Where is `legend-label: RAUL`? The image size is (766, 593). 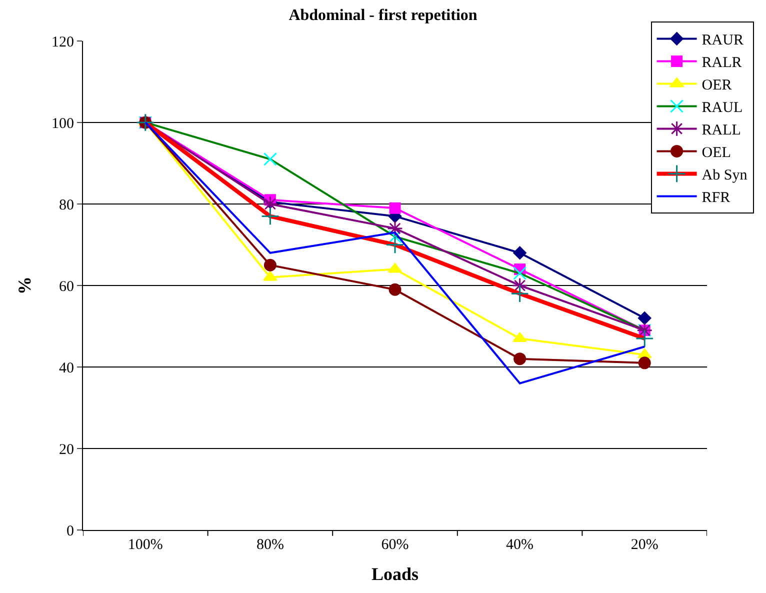
legend-label: RAUL is located at coordinates (722, 108).